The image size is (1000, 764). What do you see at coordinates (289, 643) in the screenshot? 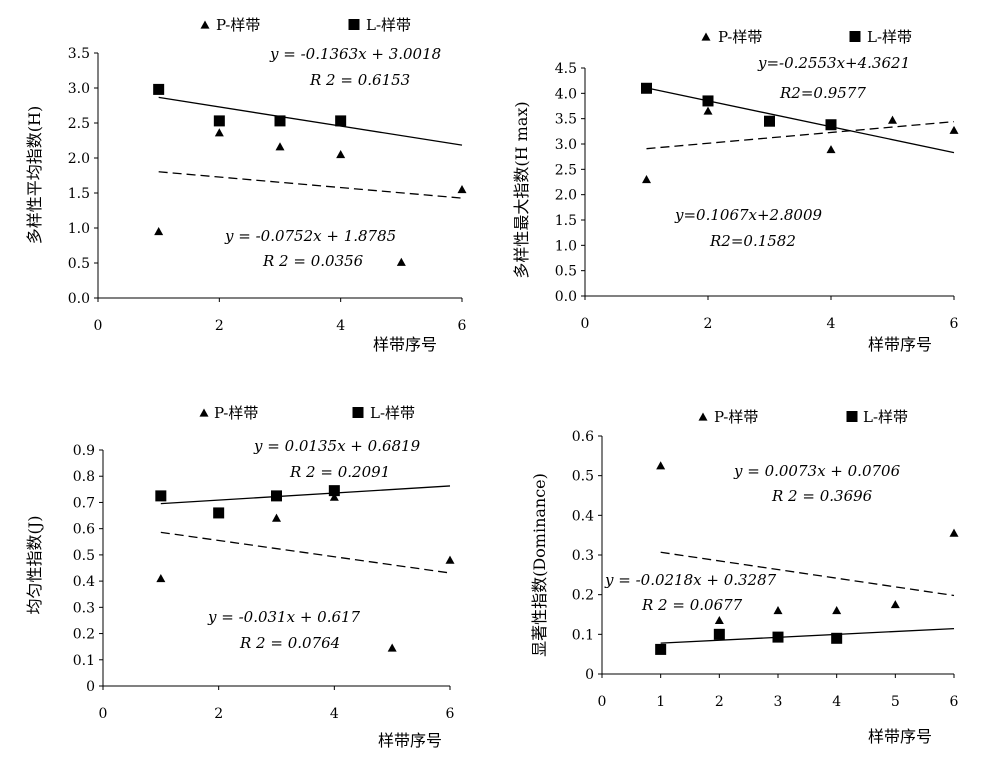
I see `trendline-r-squared: R 2 = 0.0764` at bounding box center [289, 643].